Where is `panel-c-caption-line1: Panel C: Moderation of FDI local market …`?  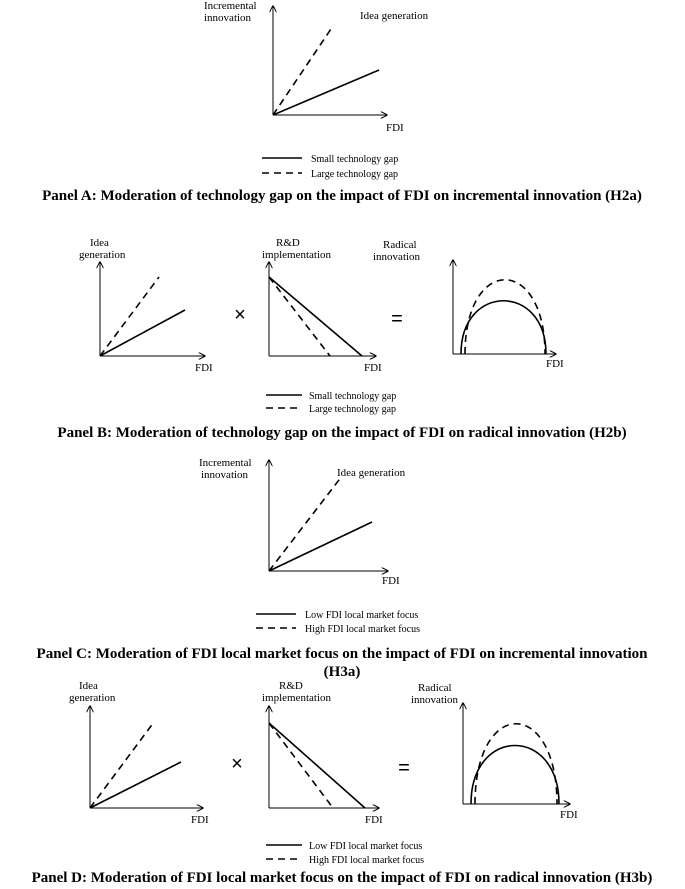
panel-c-caption-line1: Panel C: Moderation of FDI local market … is located at coordinates (343, 654).